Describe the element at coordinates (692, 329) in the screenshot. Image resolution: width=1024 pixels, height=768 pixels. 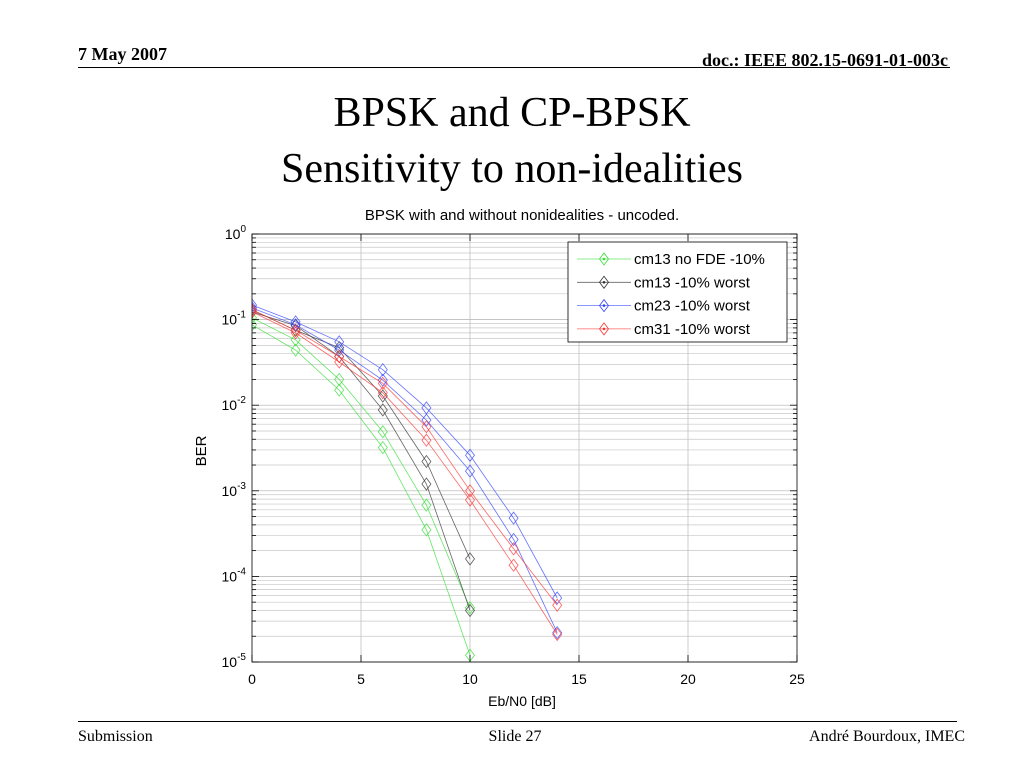
I see `legend-label: cm31 -10% worst` at that location.